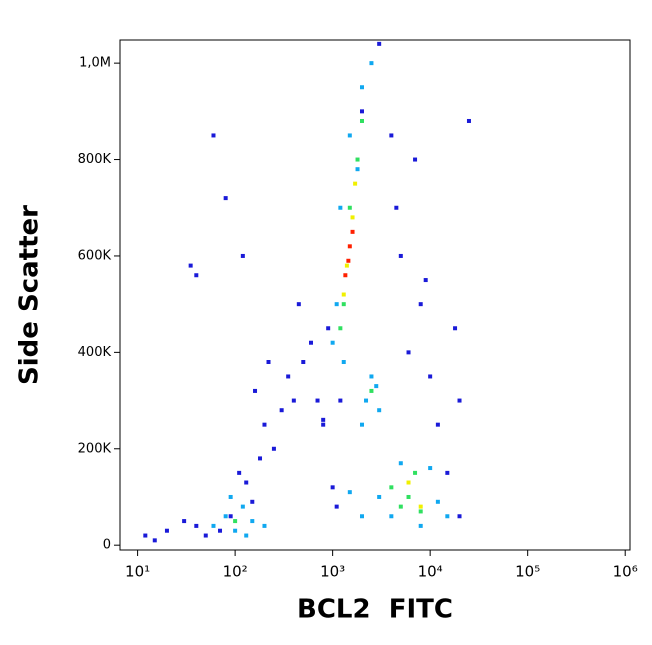 The height and width of the screenshot is (645, 652). I want to click on x-tick-label: 10¹, so click(137, 572).